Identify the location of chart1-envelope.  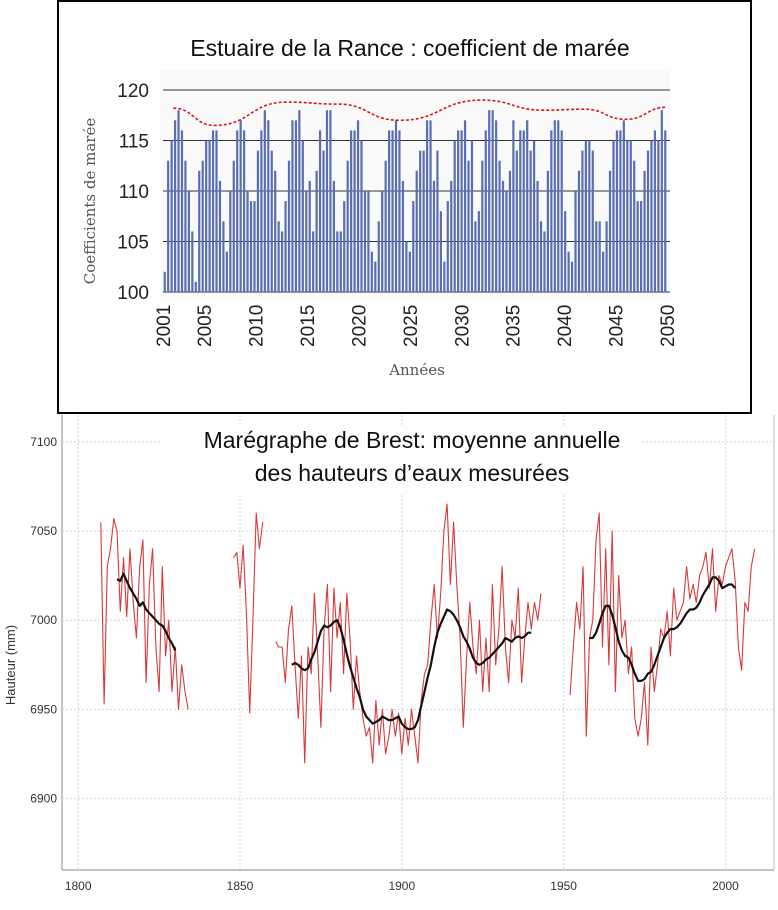
(420, 113).